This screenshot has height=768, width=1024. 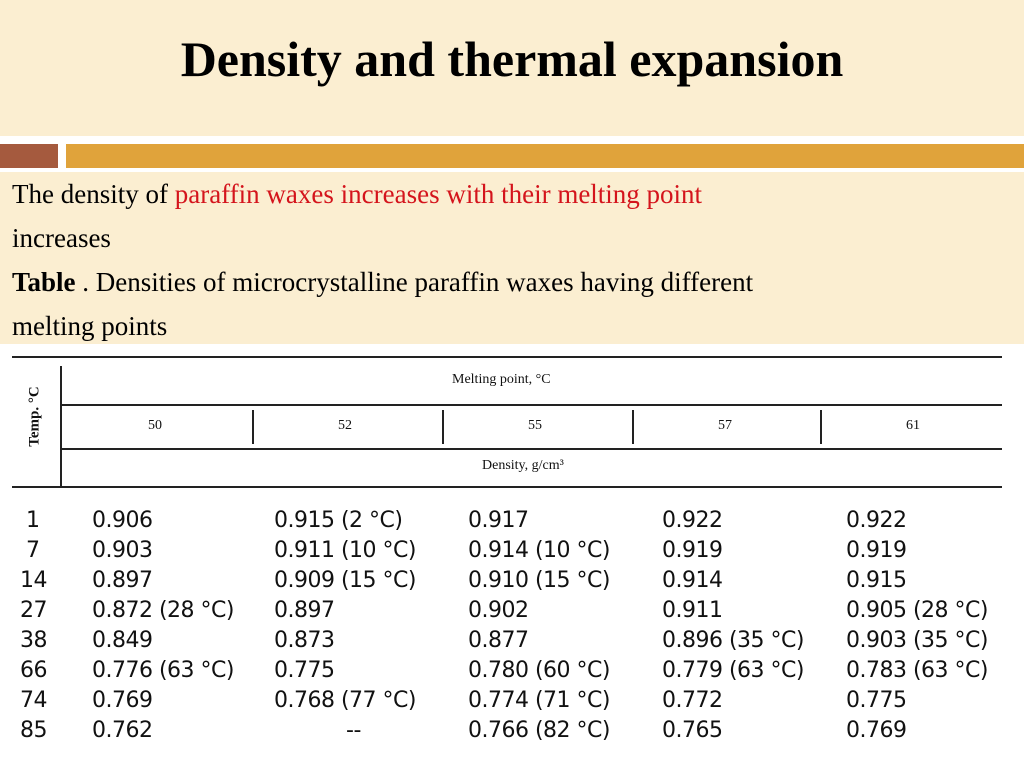 What do you see at coordinates (692, 700) in the screenshot?
I see `density-cell: 0.772` at bounding box center [692, 700].